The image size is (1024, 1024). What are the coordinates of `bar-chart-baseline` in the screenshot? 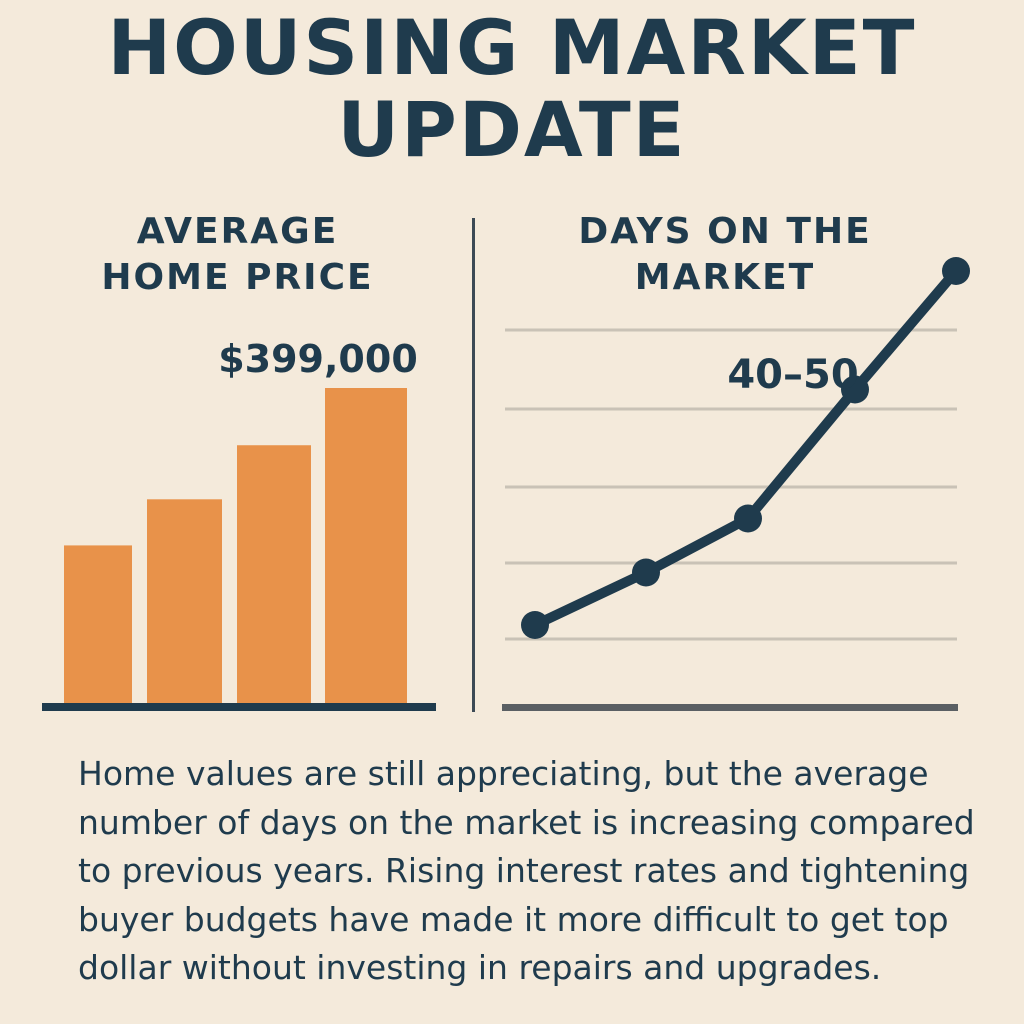 It's located at (239, 707).